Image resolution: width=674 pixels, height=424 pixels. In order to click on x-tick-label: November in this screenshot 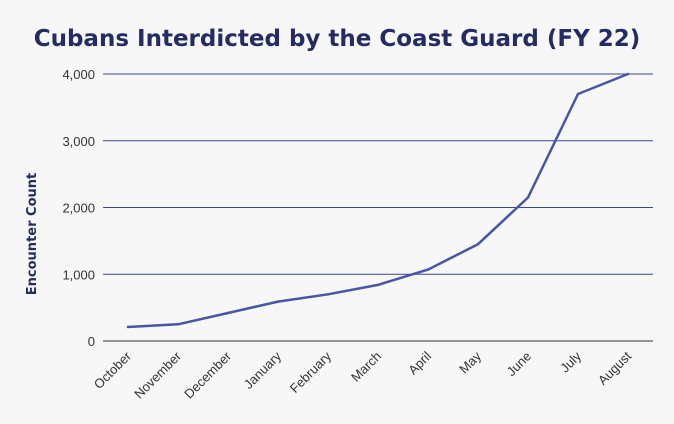, I will do `click(157, 374)`.